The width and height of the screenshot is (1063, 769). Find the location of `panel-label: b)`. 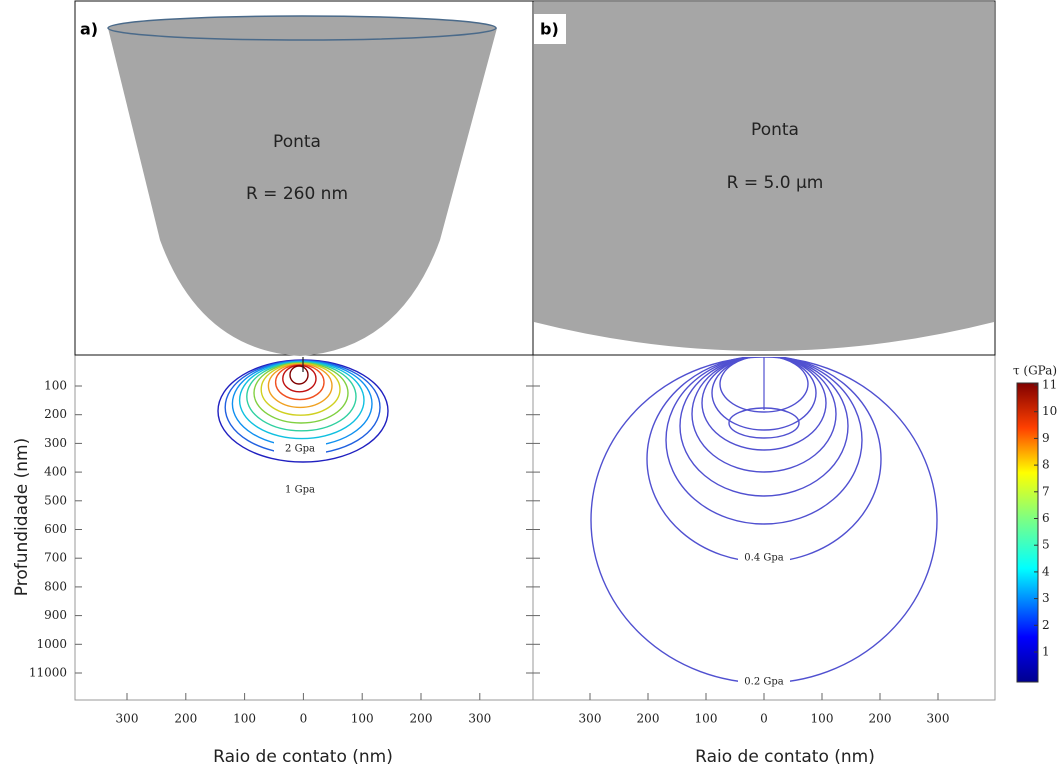

panel-label: b) is located at coordinates (549, 29).